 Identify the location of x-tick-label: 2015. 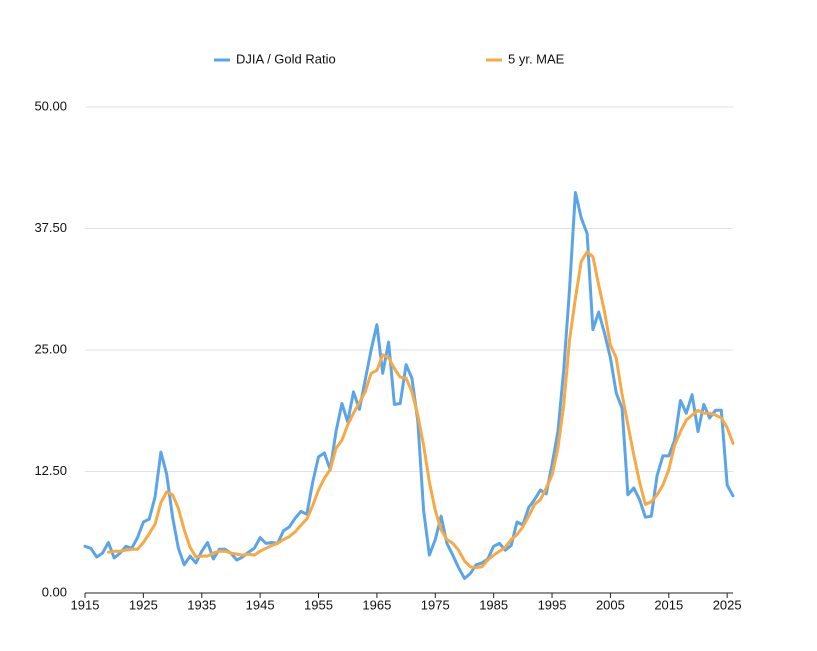
(668, 604).